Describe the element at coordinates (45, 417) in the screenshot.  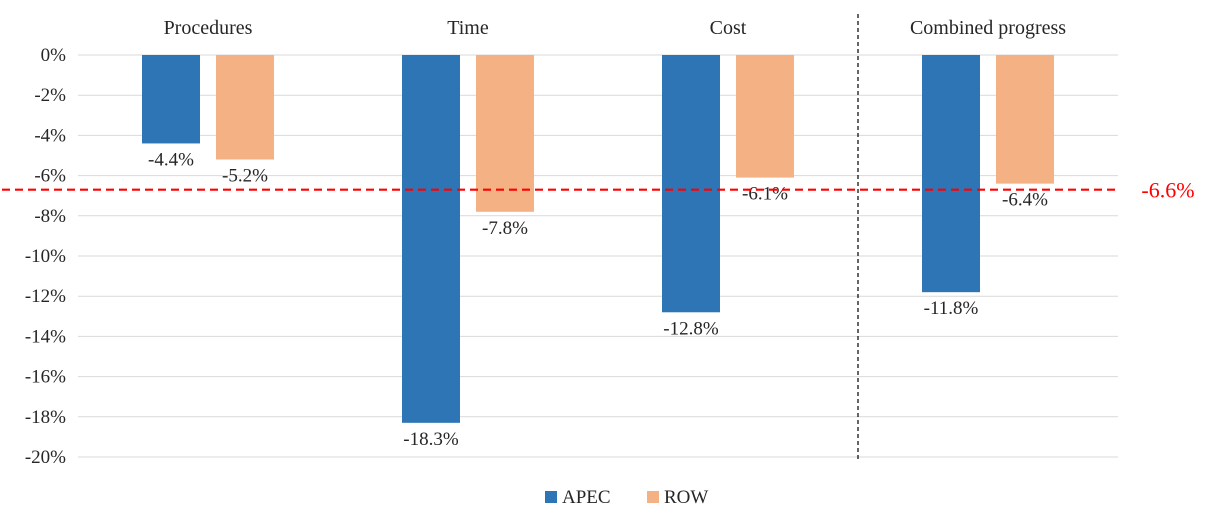
I see `y-tick-label: -18%` at that location.